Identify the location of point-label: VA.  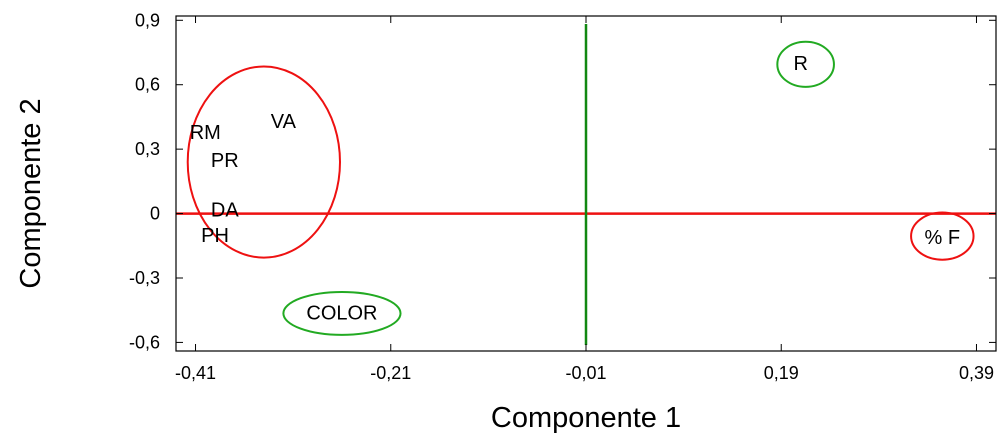
(284, 122).